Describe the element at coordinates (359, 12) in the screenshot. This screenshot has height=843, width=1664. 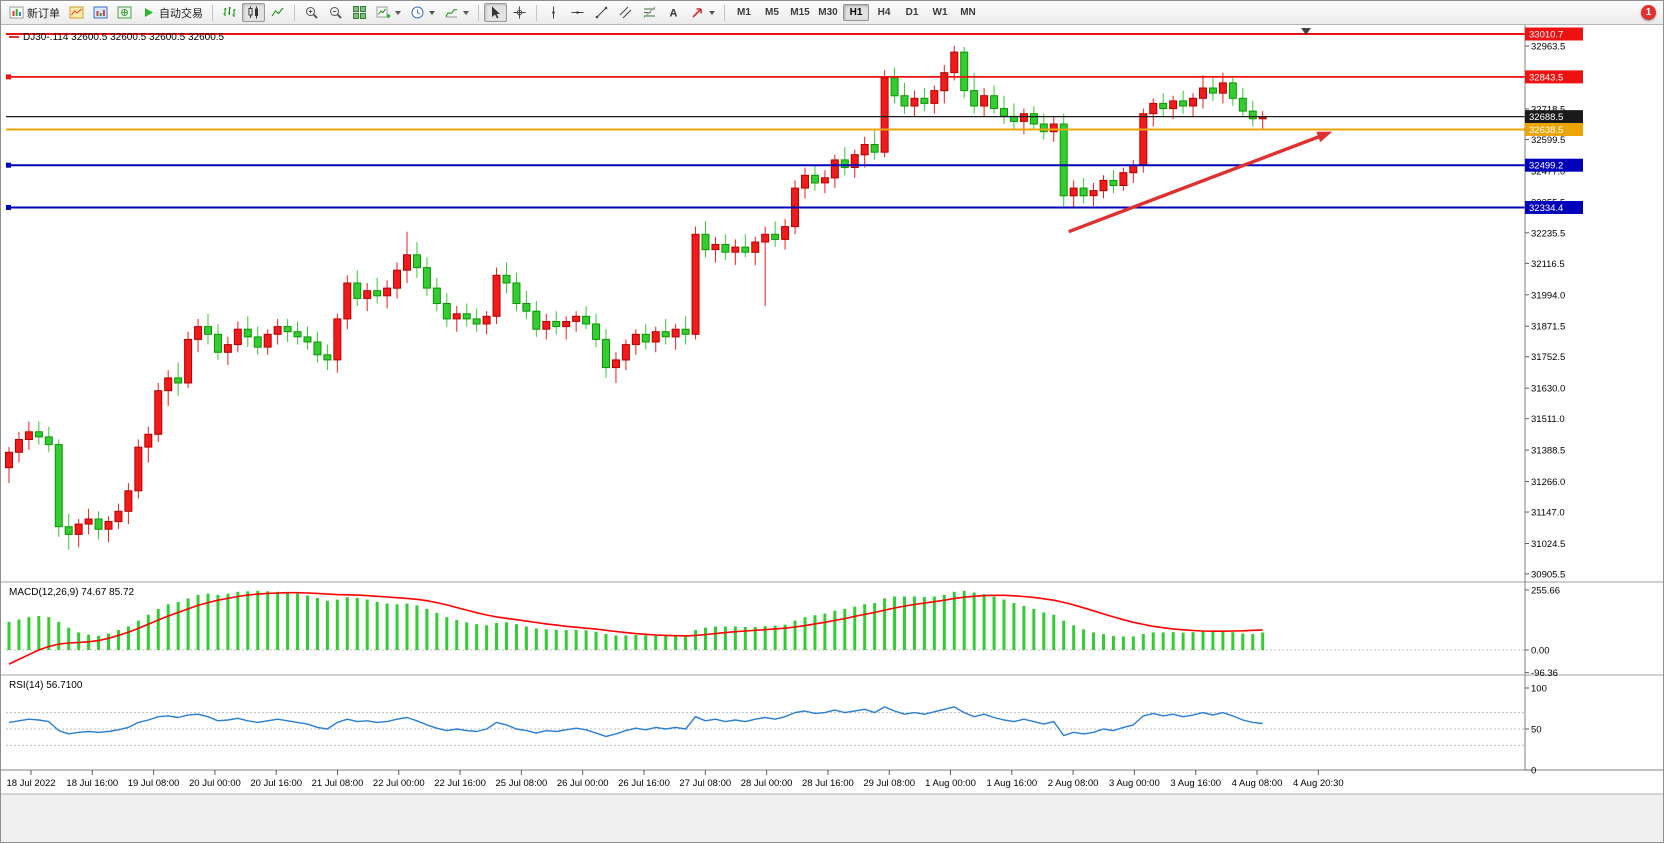
I see `tile-windows-button` at that location.